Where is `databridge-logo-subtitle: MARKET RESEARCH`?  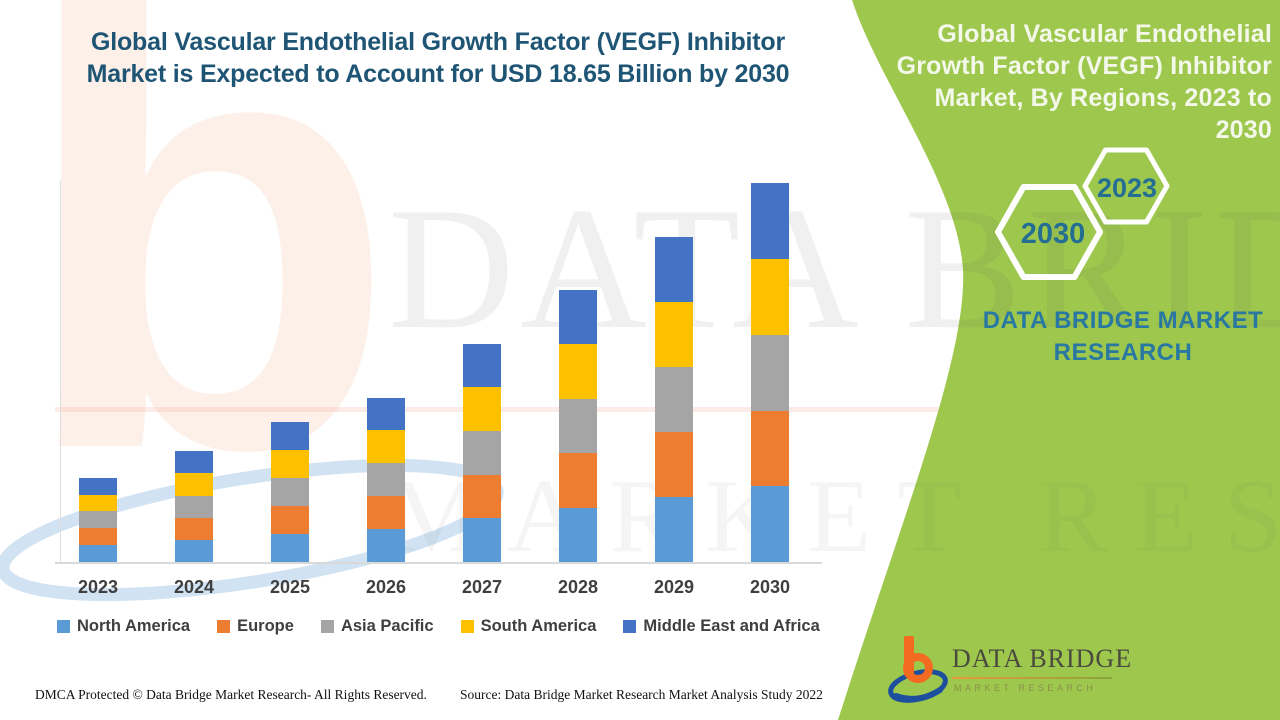 databridge-logo-subtitle: MARKET RESEARCH is located at coordinates (1025, 688).